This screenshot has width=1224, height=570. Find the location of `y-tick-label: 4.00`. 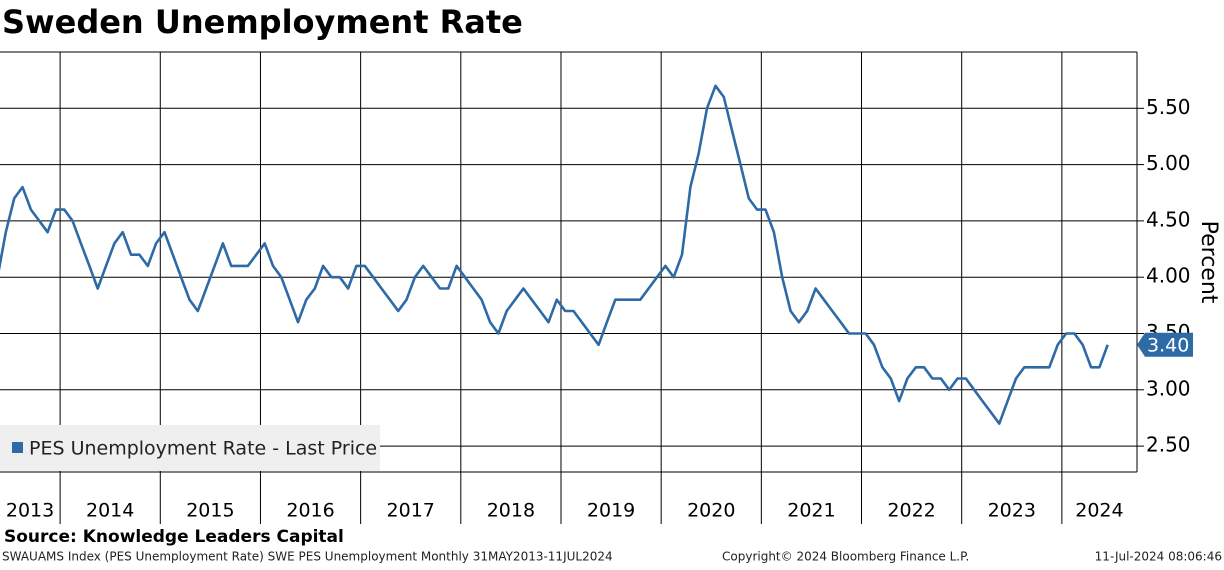

y-tick-label: 4.00 is located at coordinates (1168, 276).